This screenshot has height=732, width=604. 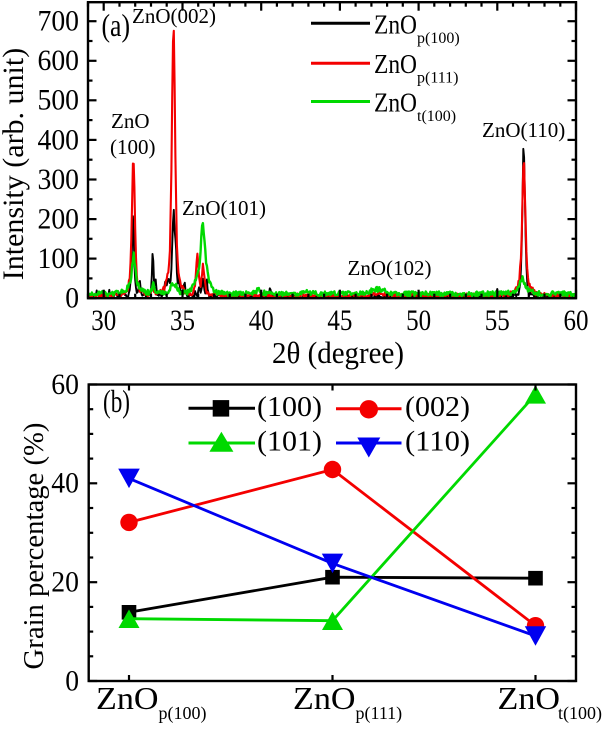 What do you see at coordinates (437, 442) in the screenshot?
I see `svg-text: (110)` at bounding box center [437, 442].